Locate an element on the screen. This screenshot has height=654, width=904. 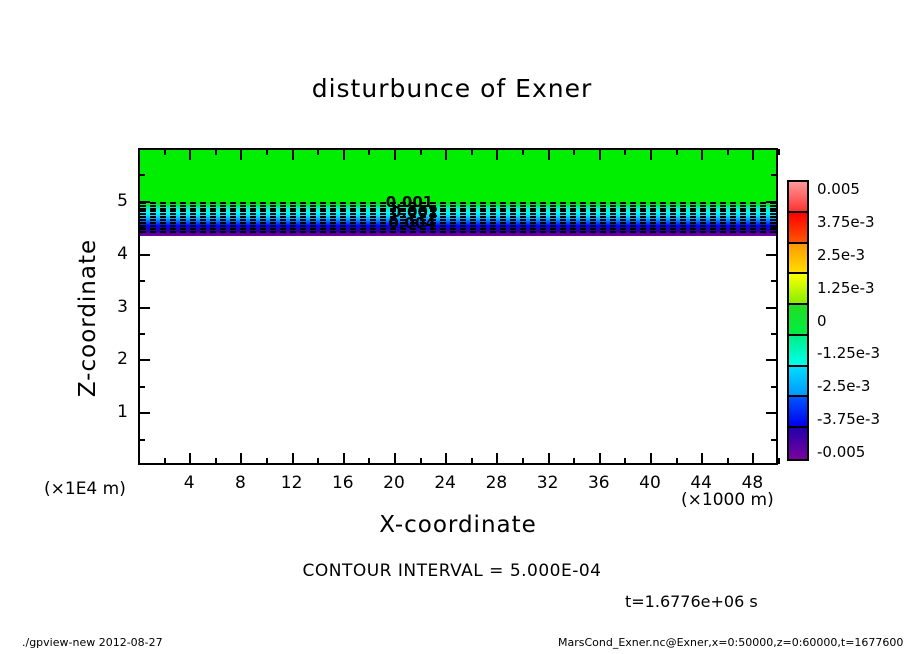
colorbar-tick-label: 2.5e-3 is located at coordinates (841, 254).